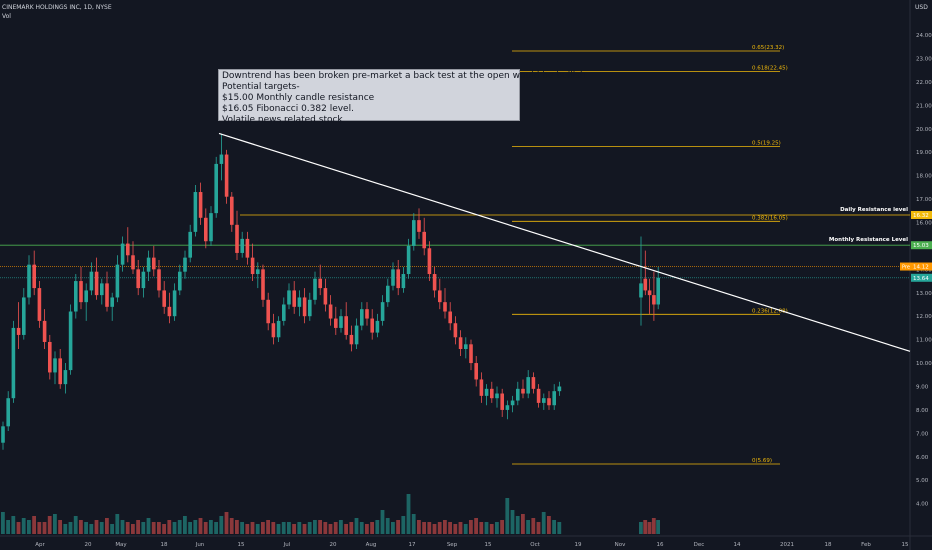 This screenshot has height=550, width=932. What do you see at coordinates (868, 240) in the screenshot?
I see `resistance-label: Monthly Resistance Level` at bounding box center [868, 240].